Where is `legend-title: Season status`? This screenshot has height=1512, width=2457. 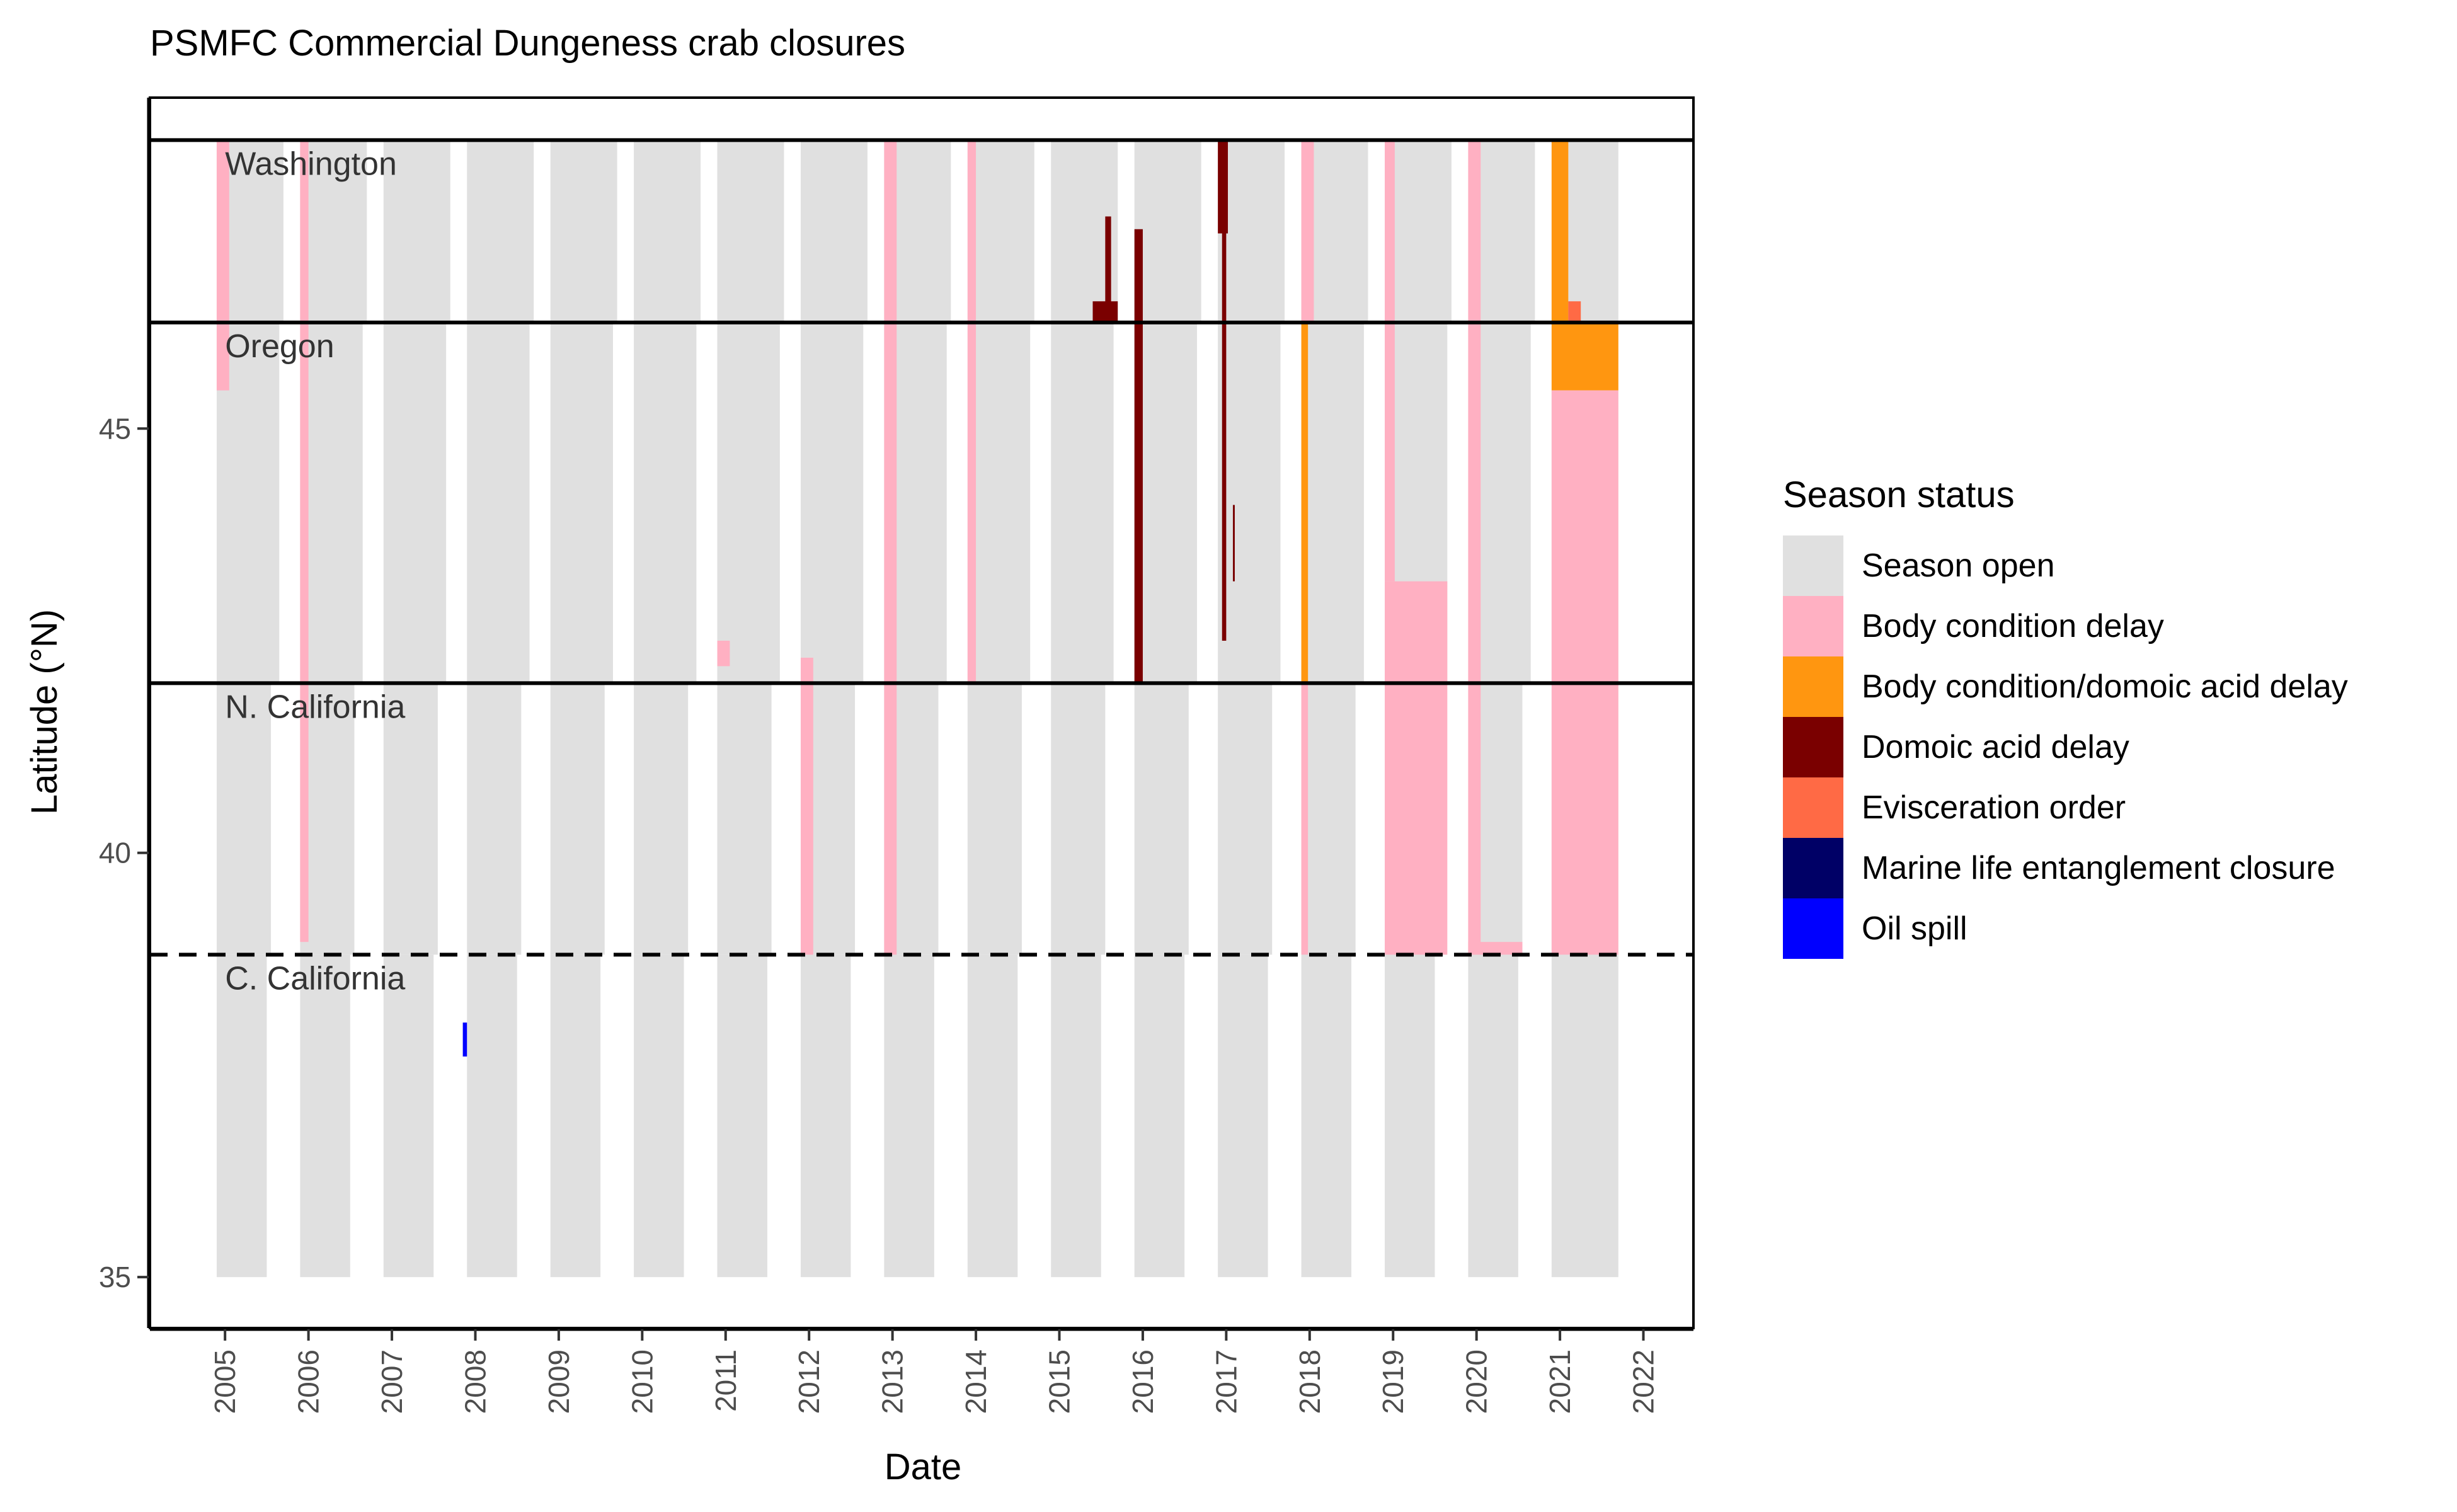
legend-title: Season status is located at coordinates (1899, 494).